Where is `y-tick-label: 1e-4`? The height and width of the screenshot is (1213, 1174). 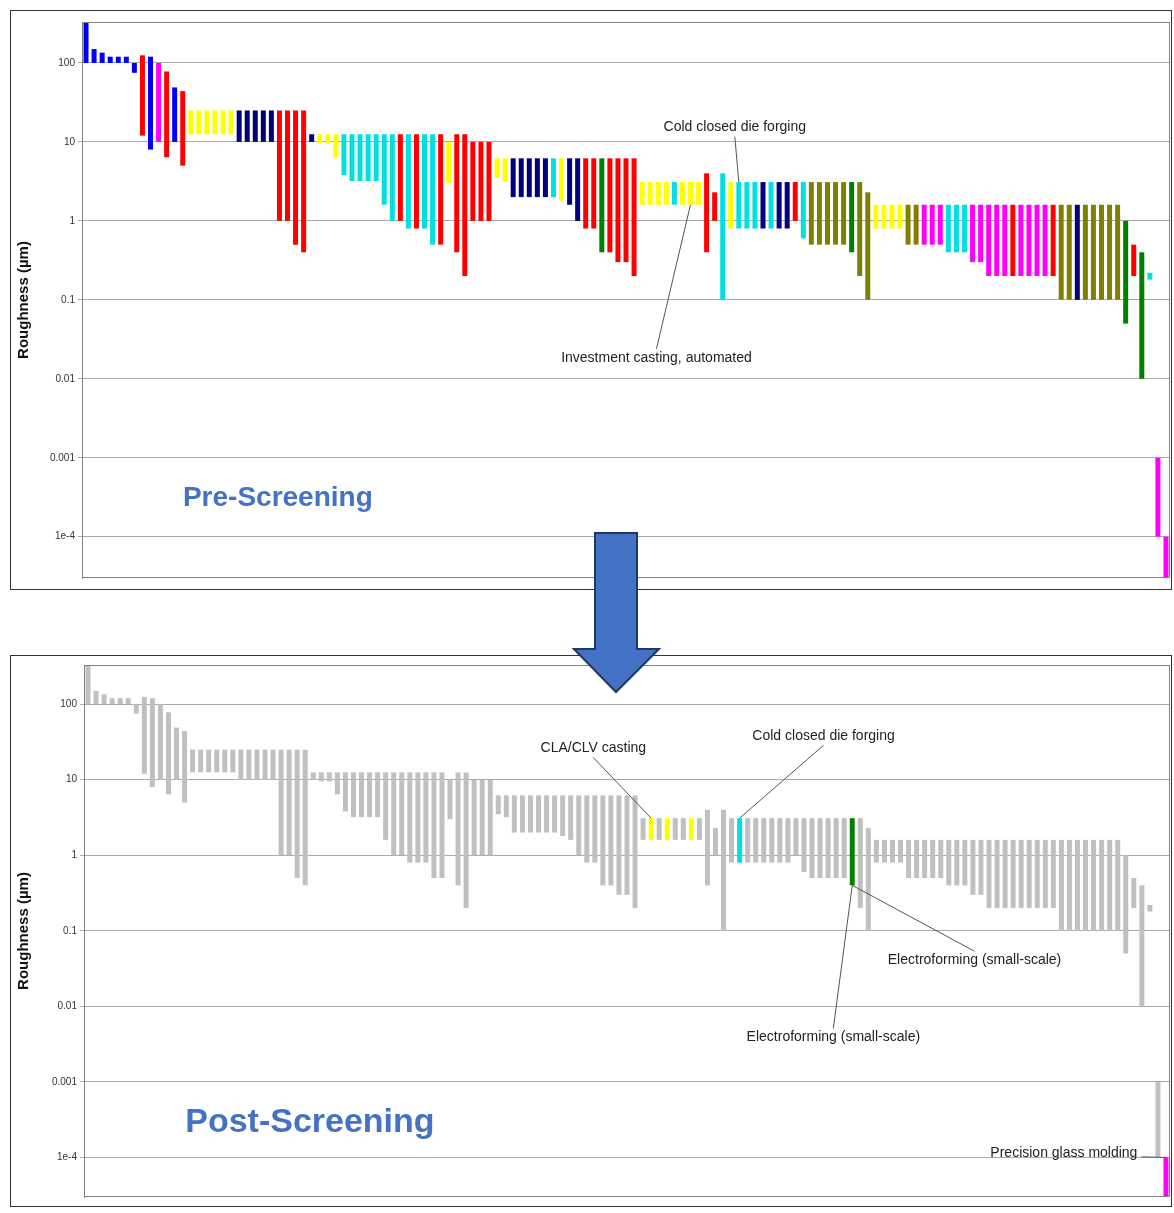
y-tick-label: 1e-4 is located at coordinates (67, 1157).